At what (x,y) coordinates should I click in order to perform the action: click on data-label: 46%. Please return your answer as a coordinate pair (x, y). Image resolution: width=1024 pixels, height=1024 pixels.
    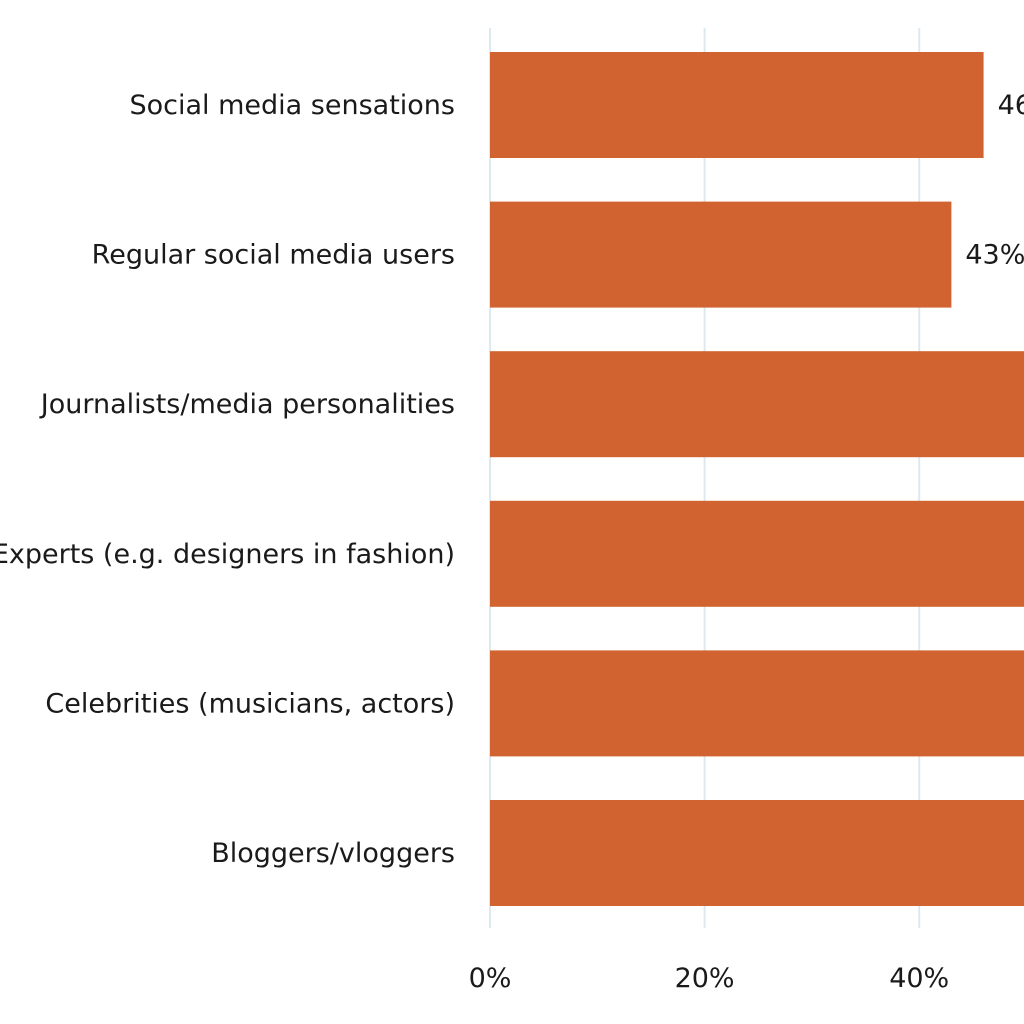
    Looking at the image, I should click on (1011, 105).